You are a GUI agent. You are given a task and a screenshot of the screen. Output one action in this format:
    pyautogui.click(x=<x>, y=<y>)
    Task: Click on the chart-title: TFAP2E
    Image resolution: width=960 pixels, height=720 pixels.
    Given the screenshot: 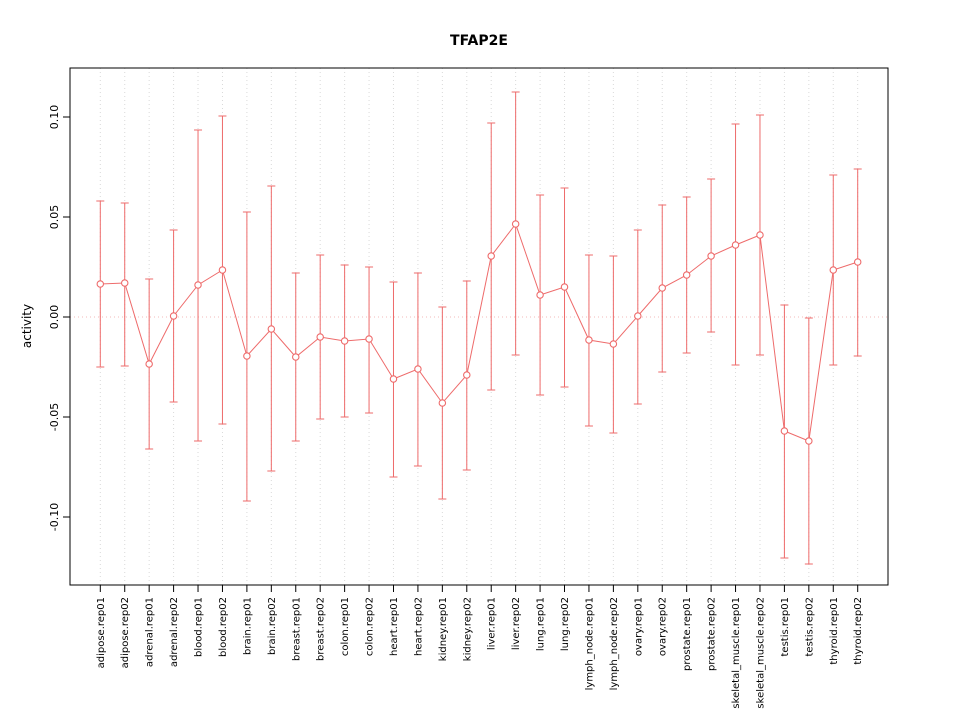 What is the action you would take?
    pyautogui.click(x=479, y=41)
    